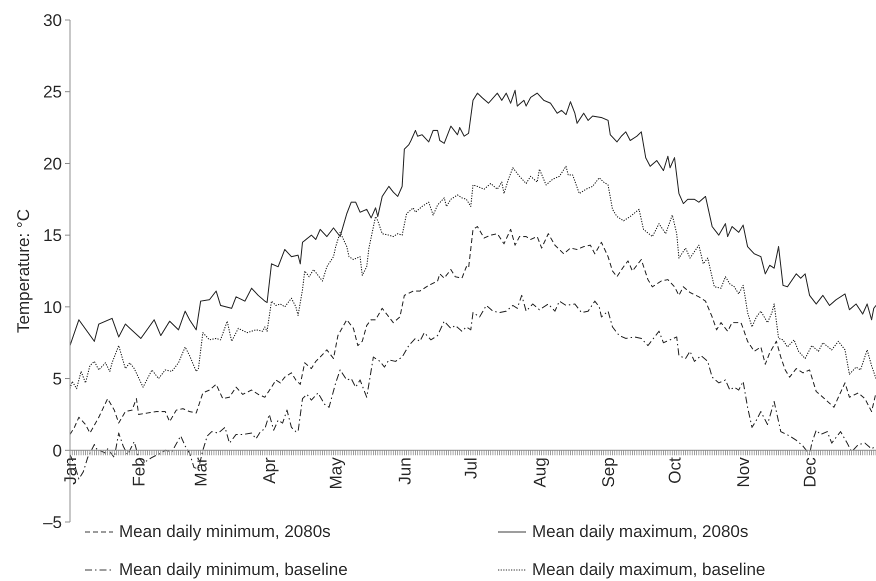  What do you see at coordinates (57, 450) in the screenshot?
I see `y-tick-label: 0` at bounding box center [57, 450].